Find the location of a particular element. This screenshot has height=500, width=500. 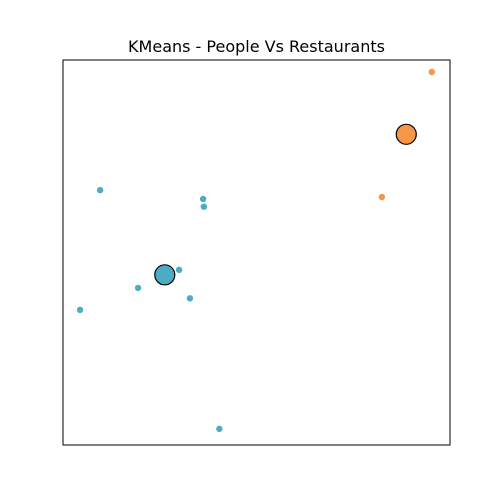

chart-title: KMeans - People Vs Restaurants is located at coordinates (256, 46).